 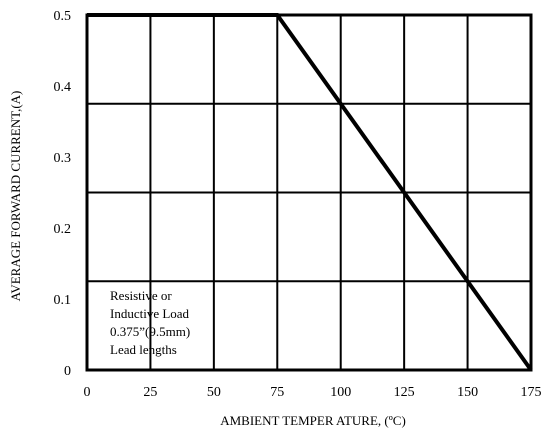 I want to click on x-tick-label: 100, so click(x=340, y=392).